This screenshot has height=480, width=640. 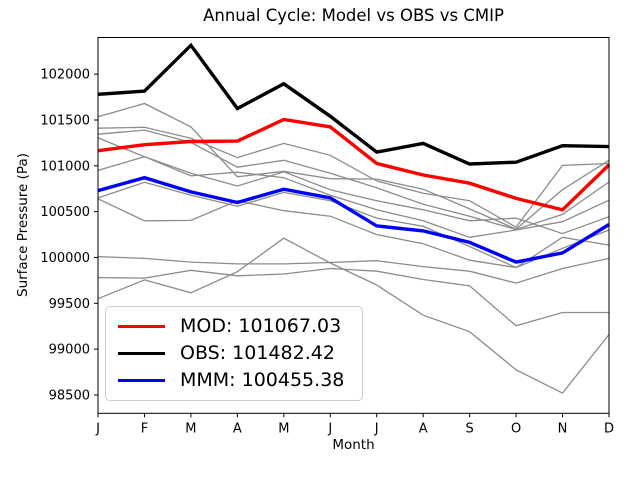 I want to click on legend-label-mmm: MMM: 100455.38, so click(x=262, y=380).